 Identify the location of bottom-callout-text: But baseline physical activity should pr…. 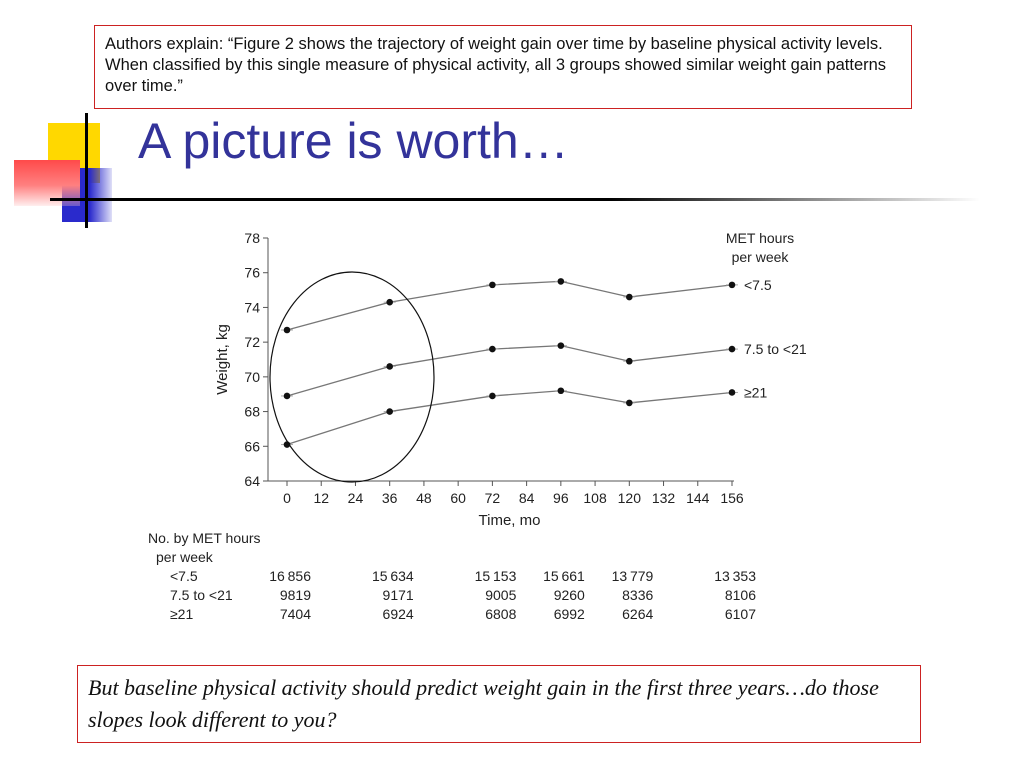
(483, 703).